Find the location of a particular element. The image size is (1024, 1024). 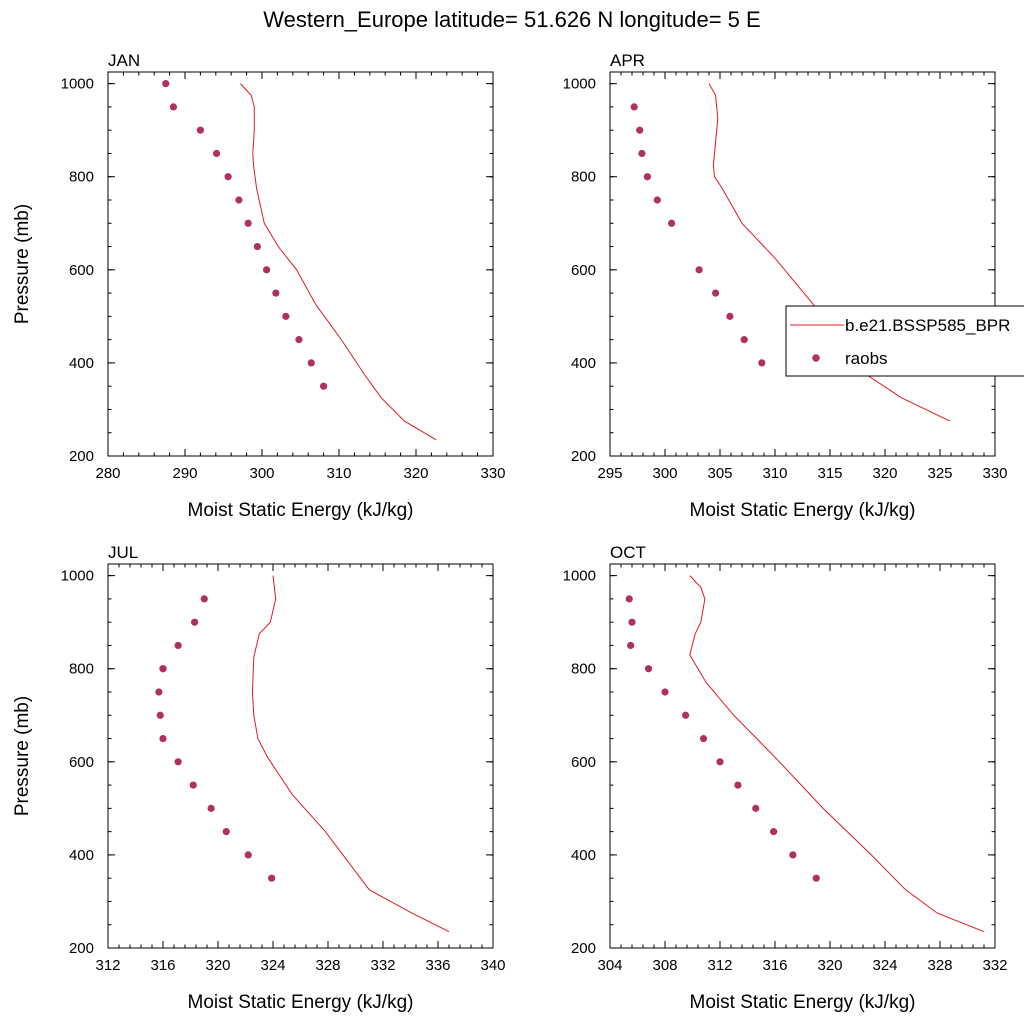

x-tick-label: 295 is located at coordinates (609, 473).